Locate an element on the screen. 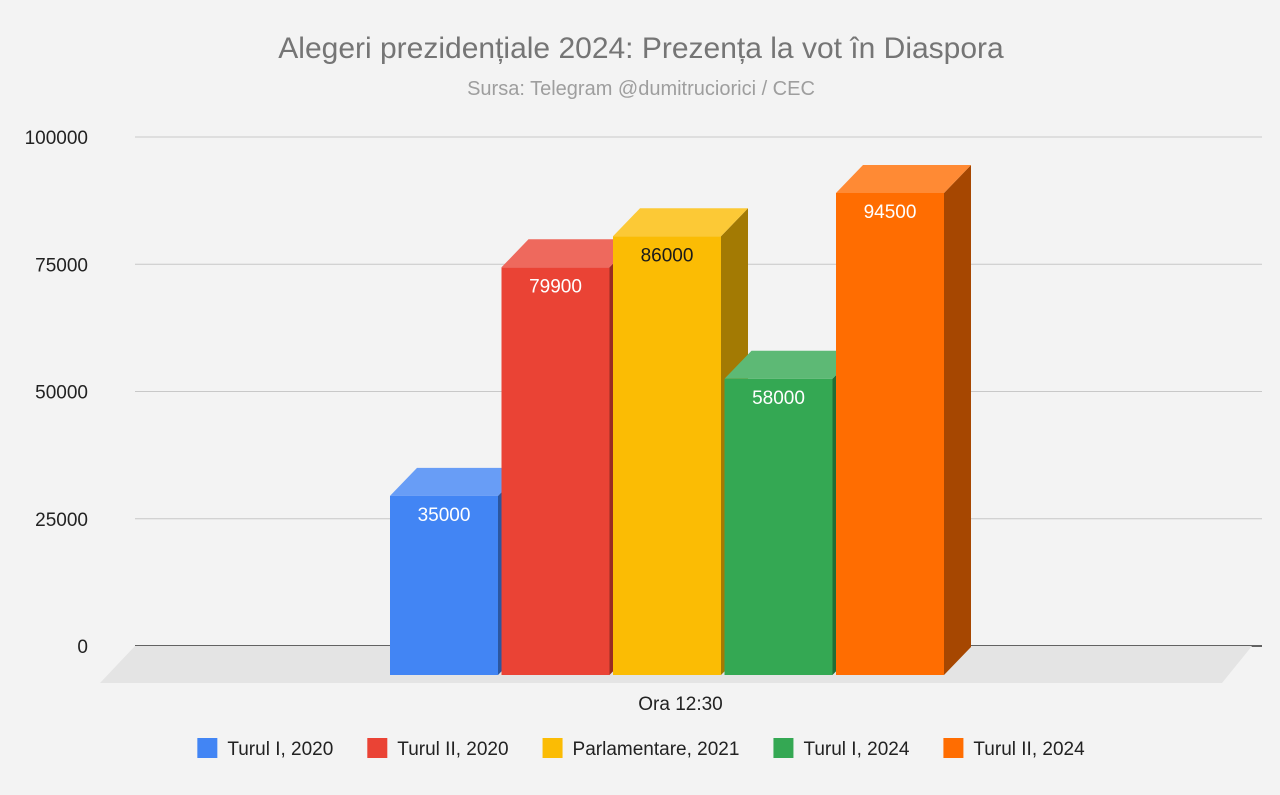  bar-5: 94500 is located at coordinates (903, 419).